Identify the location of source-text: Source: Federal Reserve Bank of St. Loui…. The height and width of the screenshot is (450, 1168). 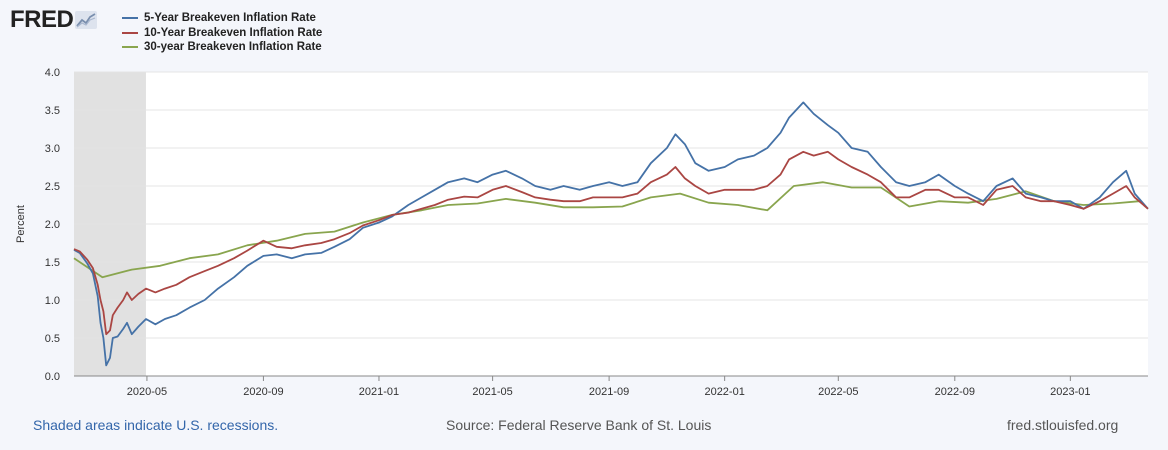
(579, 425).